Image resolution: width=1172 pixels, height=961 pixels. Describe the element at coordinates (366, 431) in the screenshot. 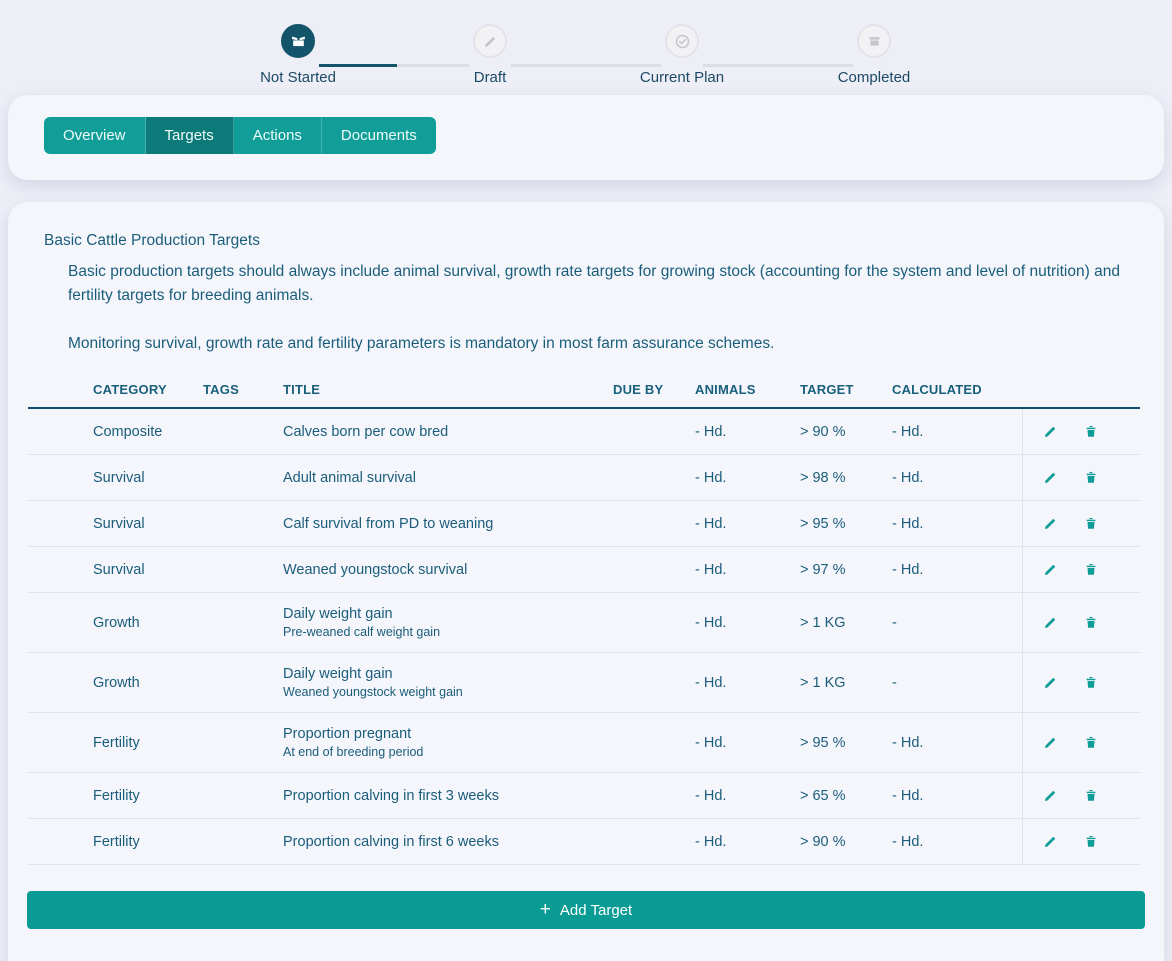

I see `target-title: Calves born per cow bred` at that location.